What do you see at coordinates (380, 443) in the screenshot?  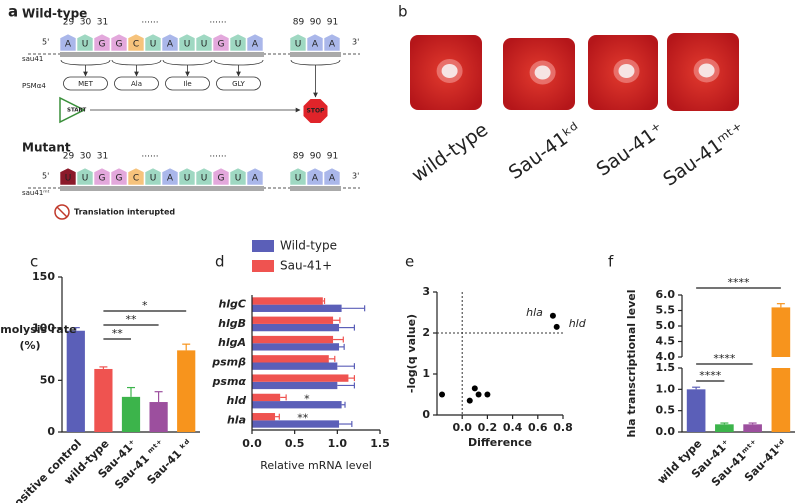 I see `x-tick-label: 1.5` at bounding box center [380, 443].